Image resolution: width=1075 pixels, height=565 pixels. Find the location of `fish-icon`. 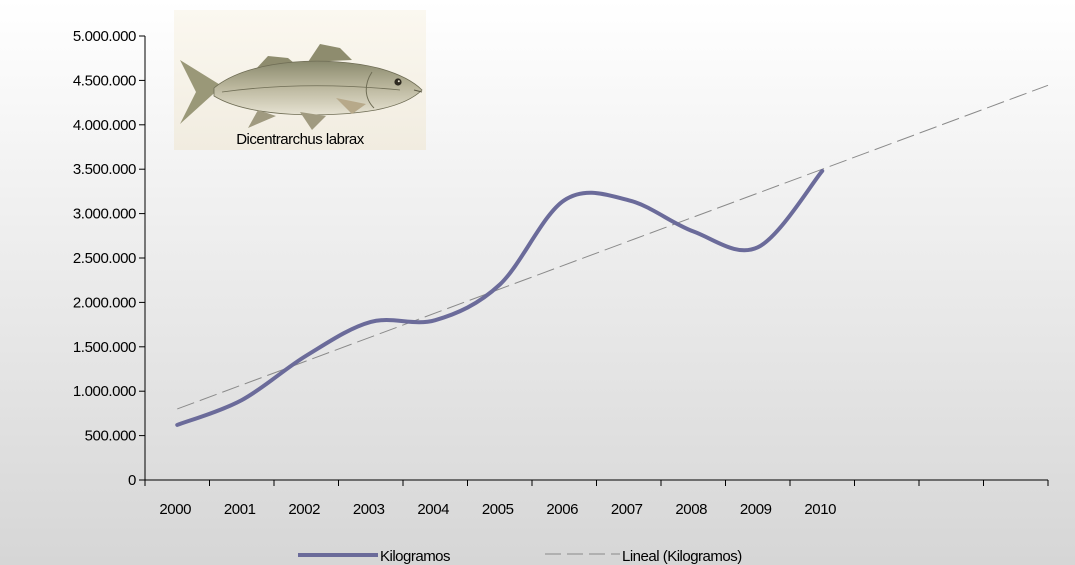

fish-icon is located at coordinates (301, 87).